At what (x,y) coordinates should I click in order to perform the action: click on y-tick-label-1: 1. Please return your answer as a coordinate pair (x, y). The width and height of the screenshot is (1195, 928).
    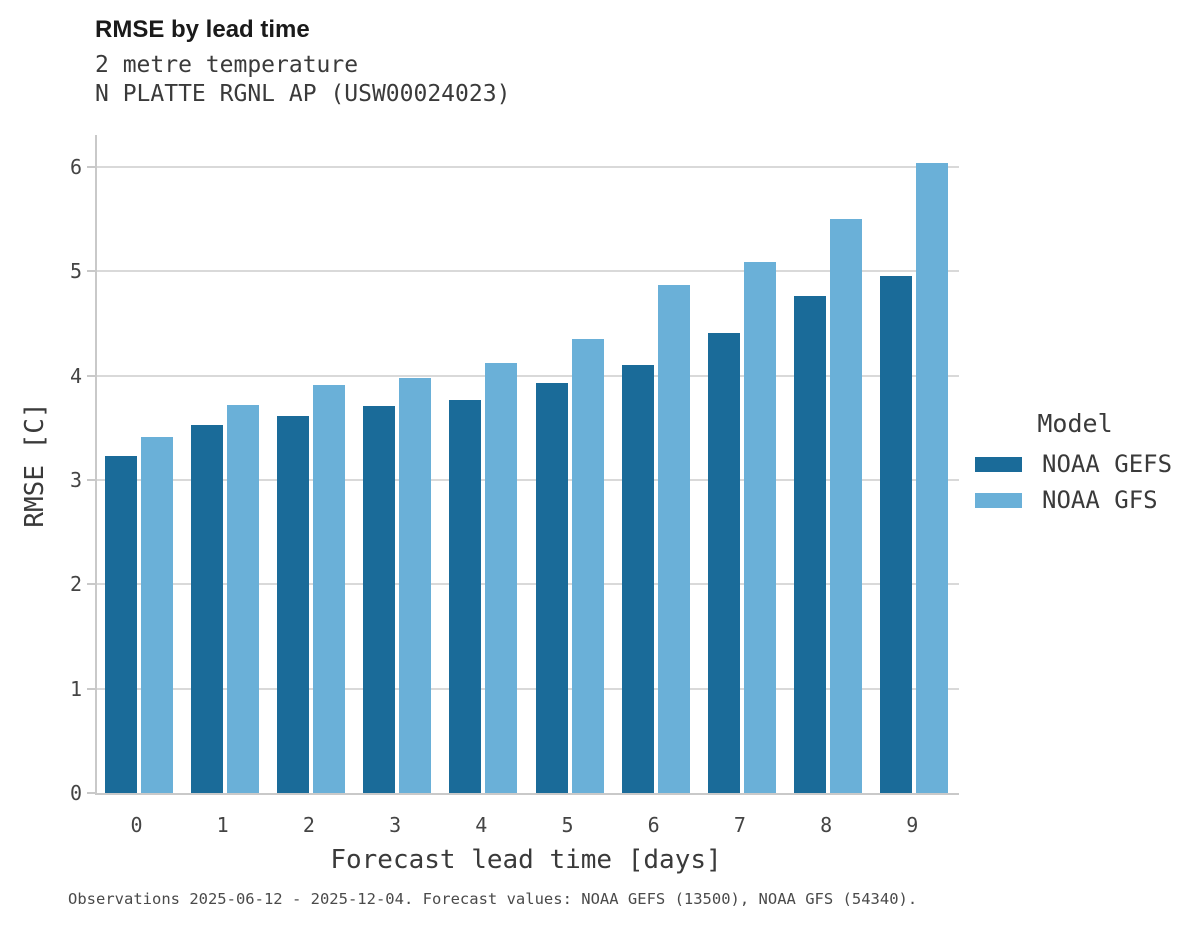
    Looking at the image, I should click on (75, 688).